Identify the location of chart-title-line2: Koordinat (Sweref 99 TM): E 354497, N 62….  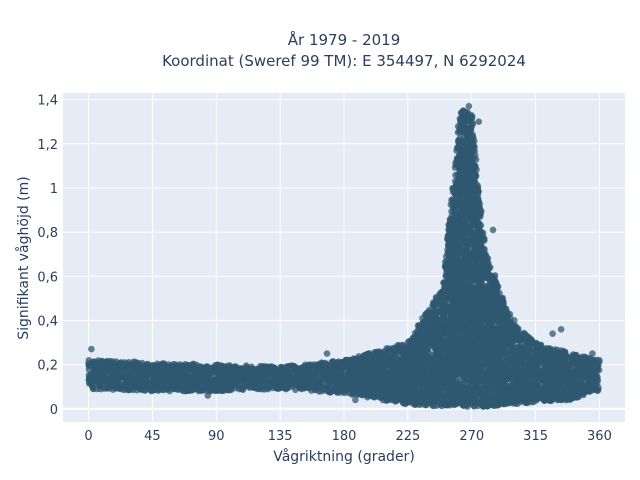
(344, 61).